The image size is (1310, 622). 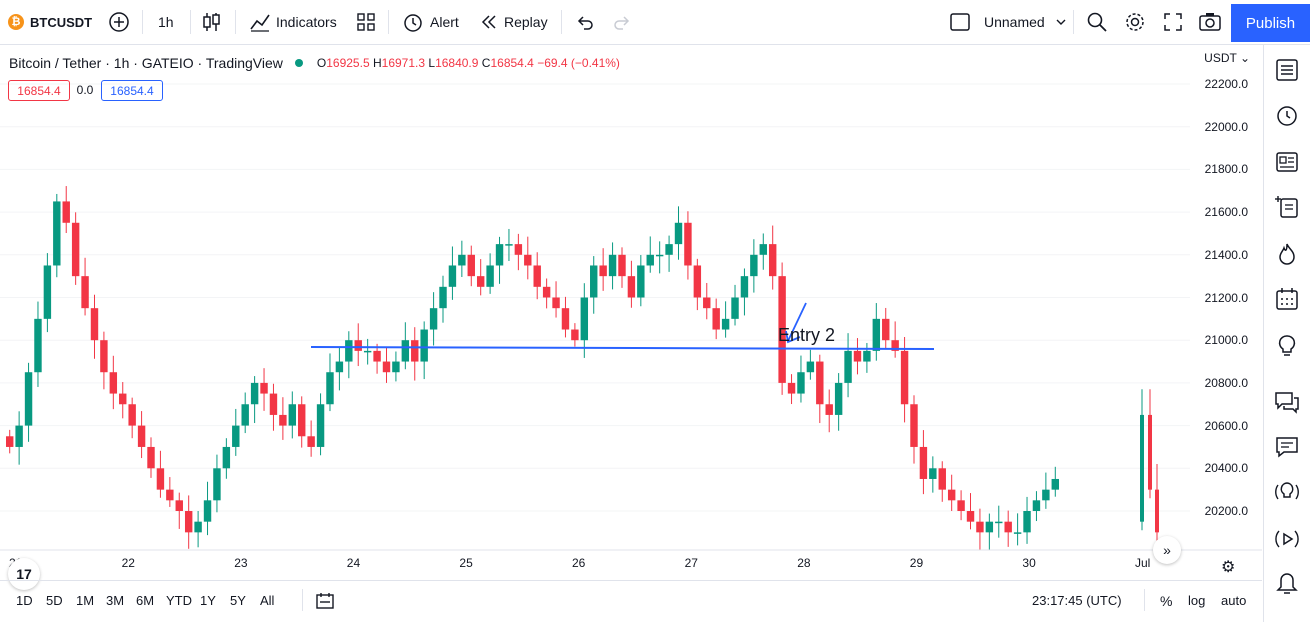 What do you see at coordinates (1077, 600) in the screenshot?
I see `utc-clock: 23:17:45 (UTC)` at bounding box center [1077, 600].